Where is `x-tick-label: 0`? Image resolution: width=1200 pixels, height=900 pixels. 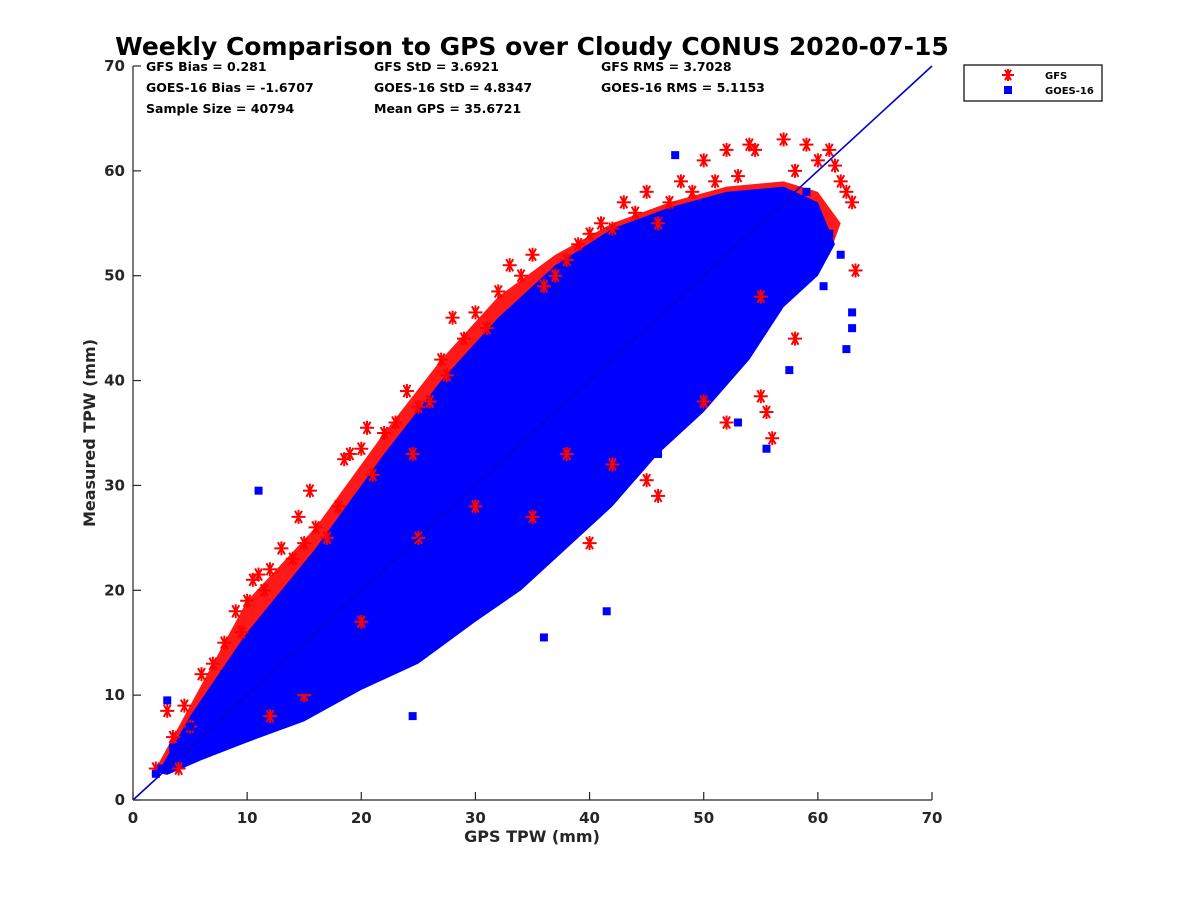 x-tick-label: 0 is located at coordinates (133, 818).